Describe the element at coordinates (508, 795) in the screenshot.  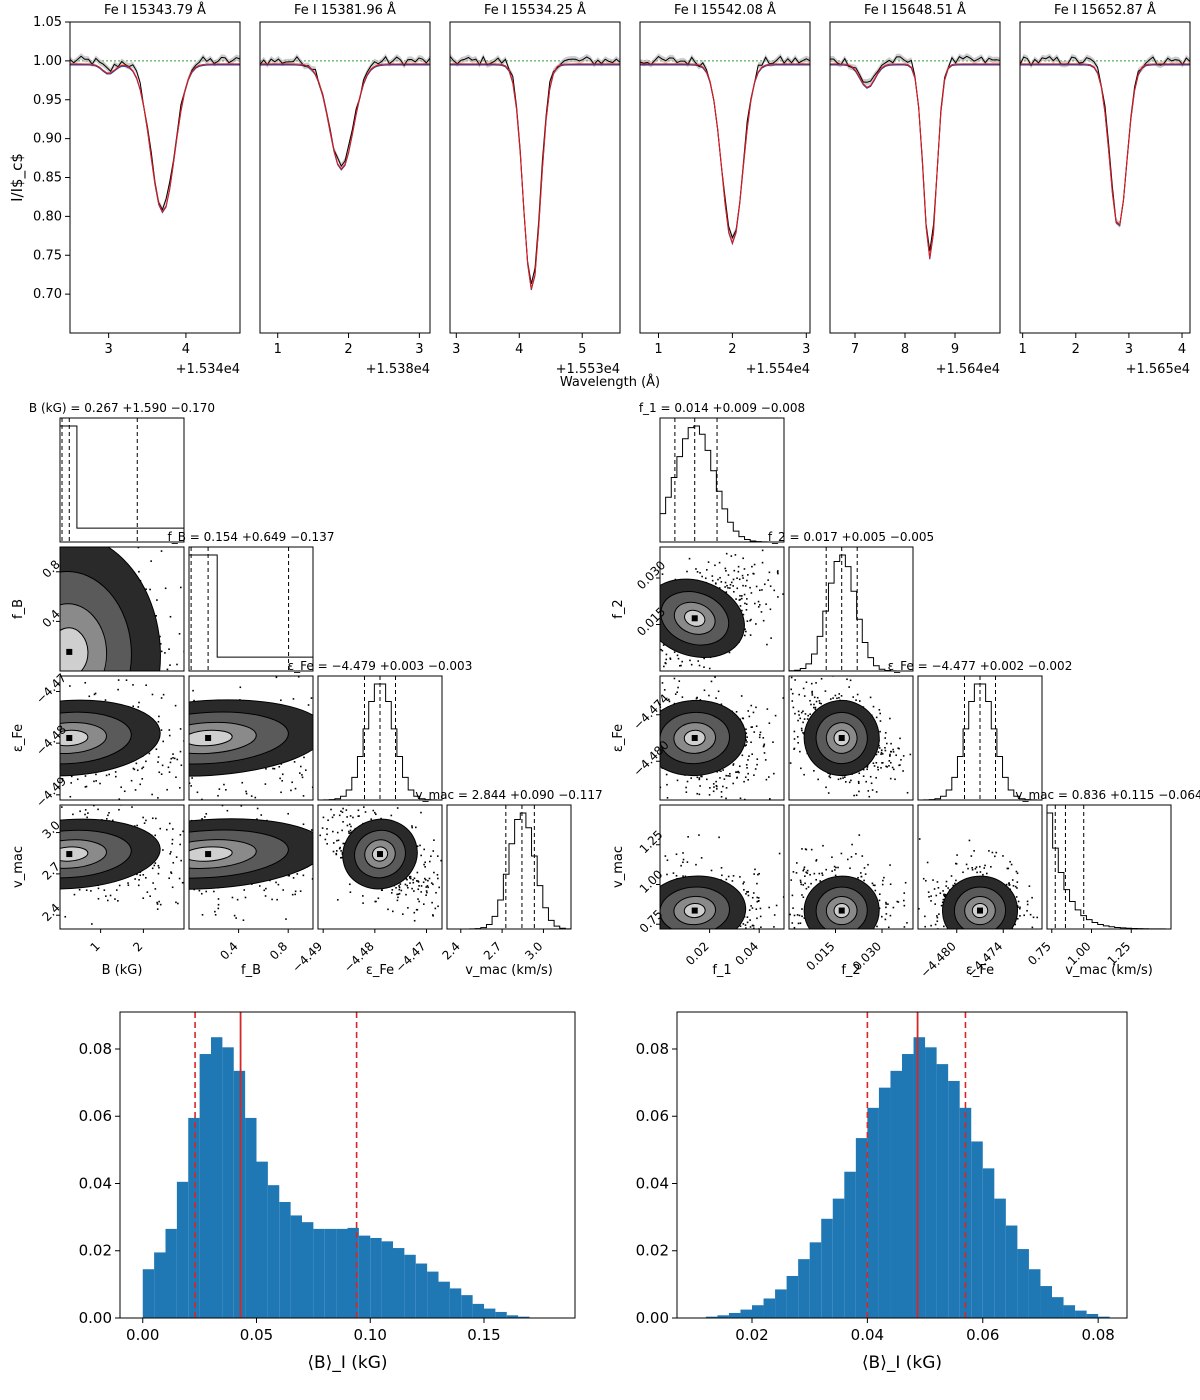
I see `marginal-title: v_mac = 2.844 +0.090 −0.117` at that location.